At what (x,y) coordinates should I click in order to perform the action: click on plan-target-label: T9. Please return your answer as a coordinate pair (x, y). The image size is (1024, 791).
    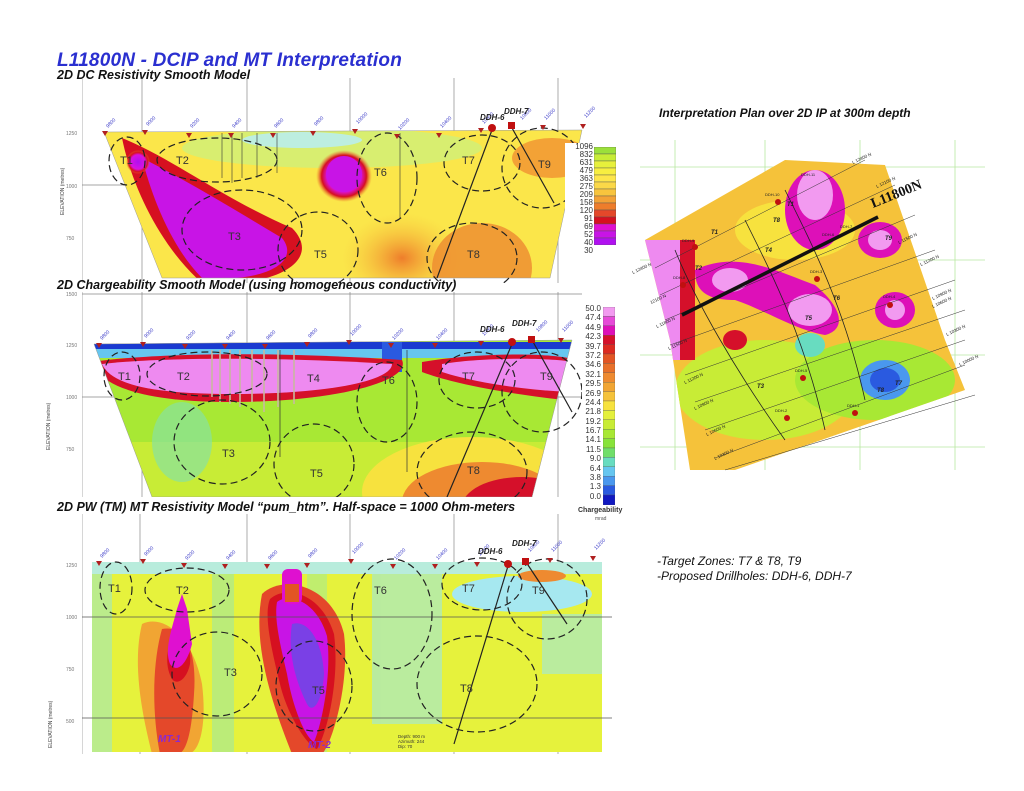
    Looking at the image, I should click on (889, 239).